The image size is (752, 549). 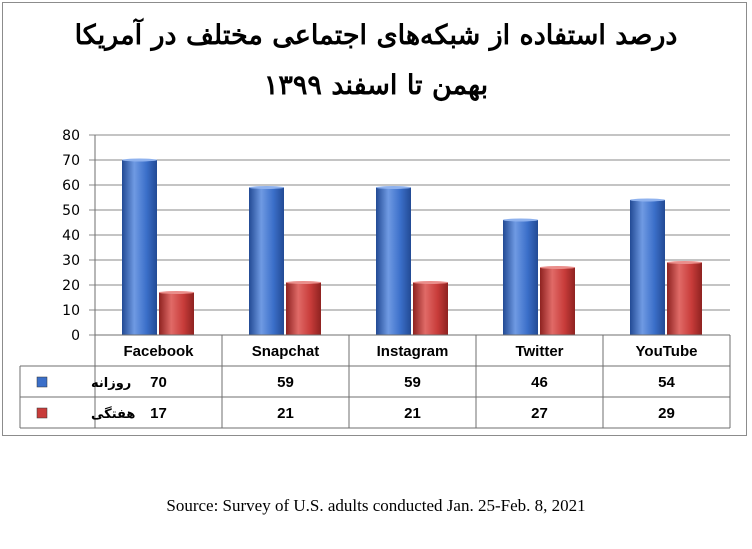 I want to click on category-label: Instagram, so click(x=413, y=351).